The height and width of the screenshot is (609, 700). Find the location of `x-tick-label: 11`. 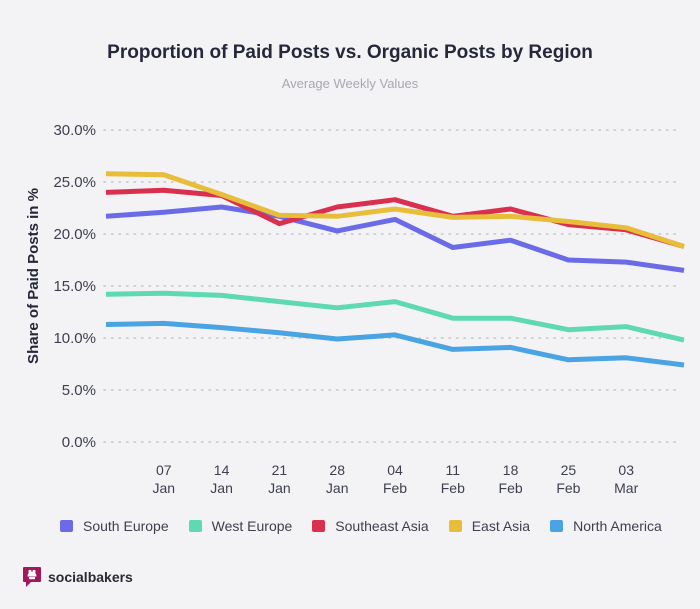

x-tick-label: 11 is located at coordinates (453, 470).